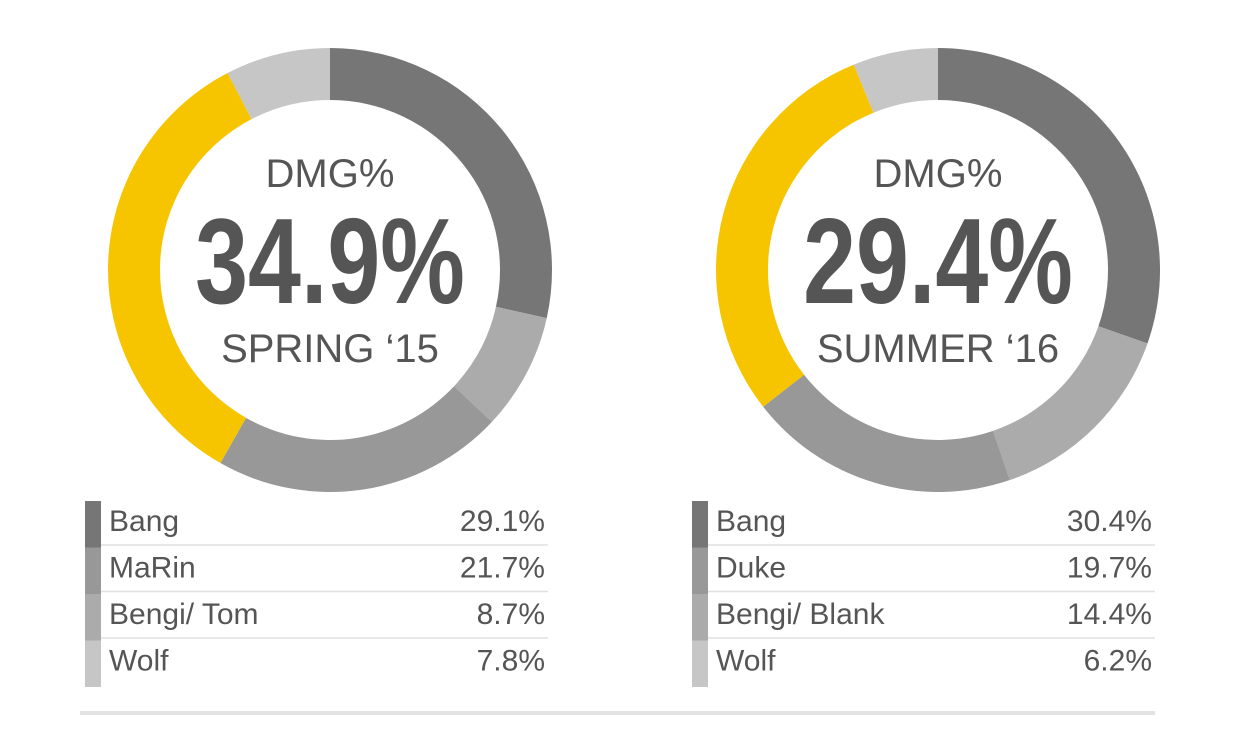 This screenshot has height=750, width=1250. What do you see at coordinates (184, 614) in the screenshot?
I see `legend-name: Bengi/ Tom` at bounding box center [184, 614].